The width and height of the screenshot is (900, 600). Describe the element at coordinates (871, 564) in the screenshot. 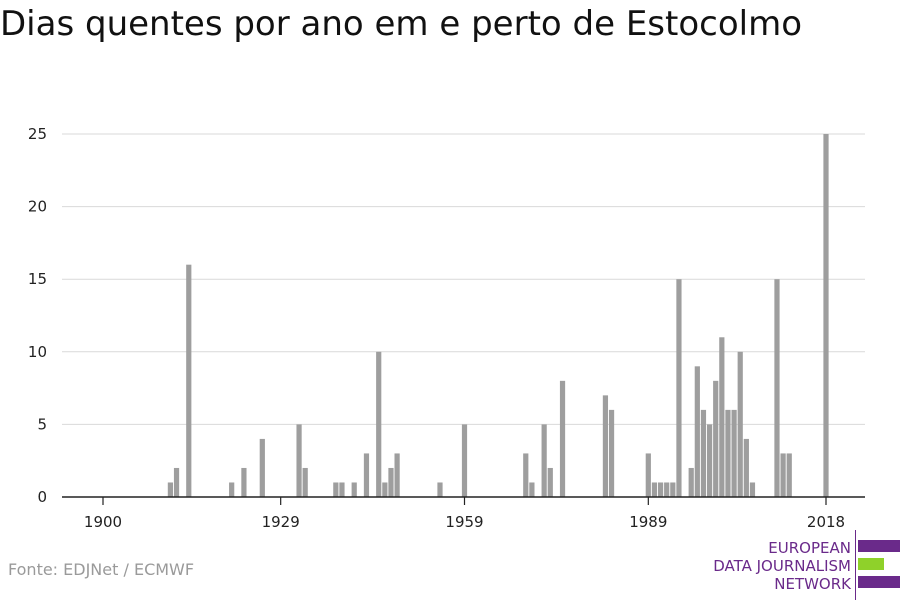

I see `logo-bar-middle` at that location.